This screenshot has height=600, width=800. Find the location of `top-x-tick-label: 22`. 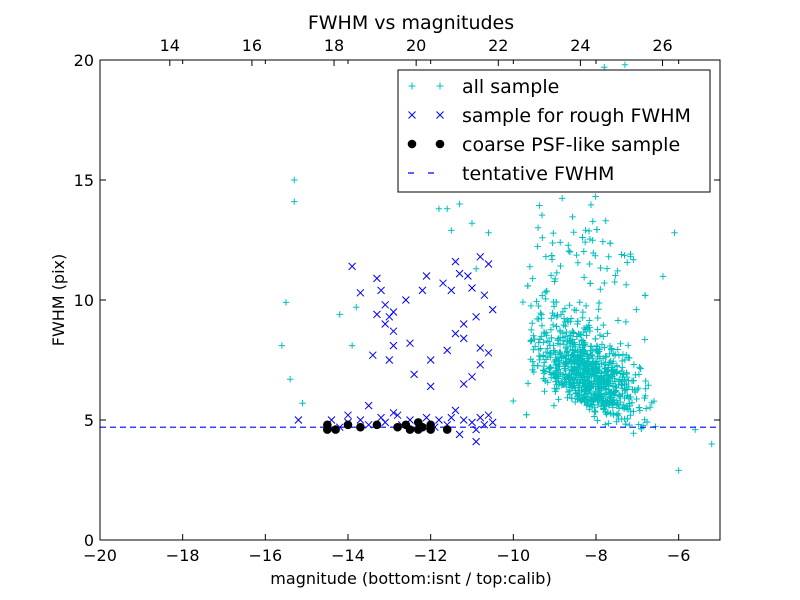

top-x-tick-label: 22 is located at coordinates (498, 45).